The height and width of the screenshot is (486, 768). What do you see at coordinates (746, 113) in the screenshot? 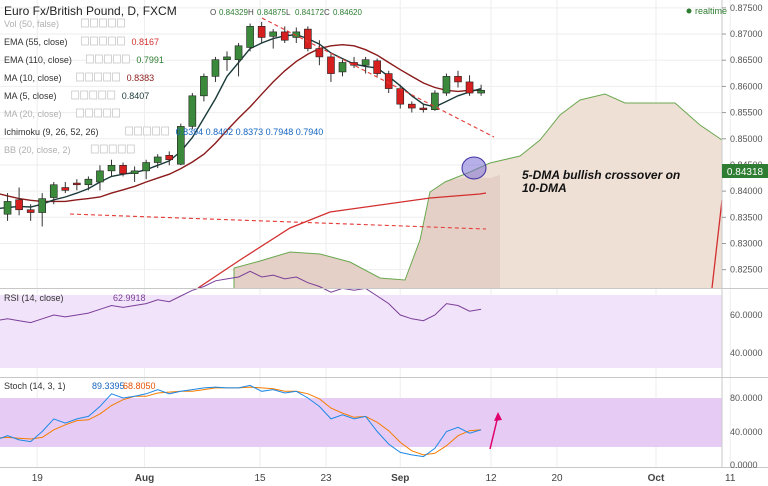
I see `price-tick-label: 0.85500` at bounding box center [746, 113].